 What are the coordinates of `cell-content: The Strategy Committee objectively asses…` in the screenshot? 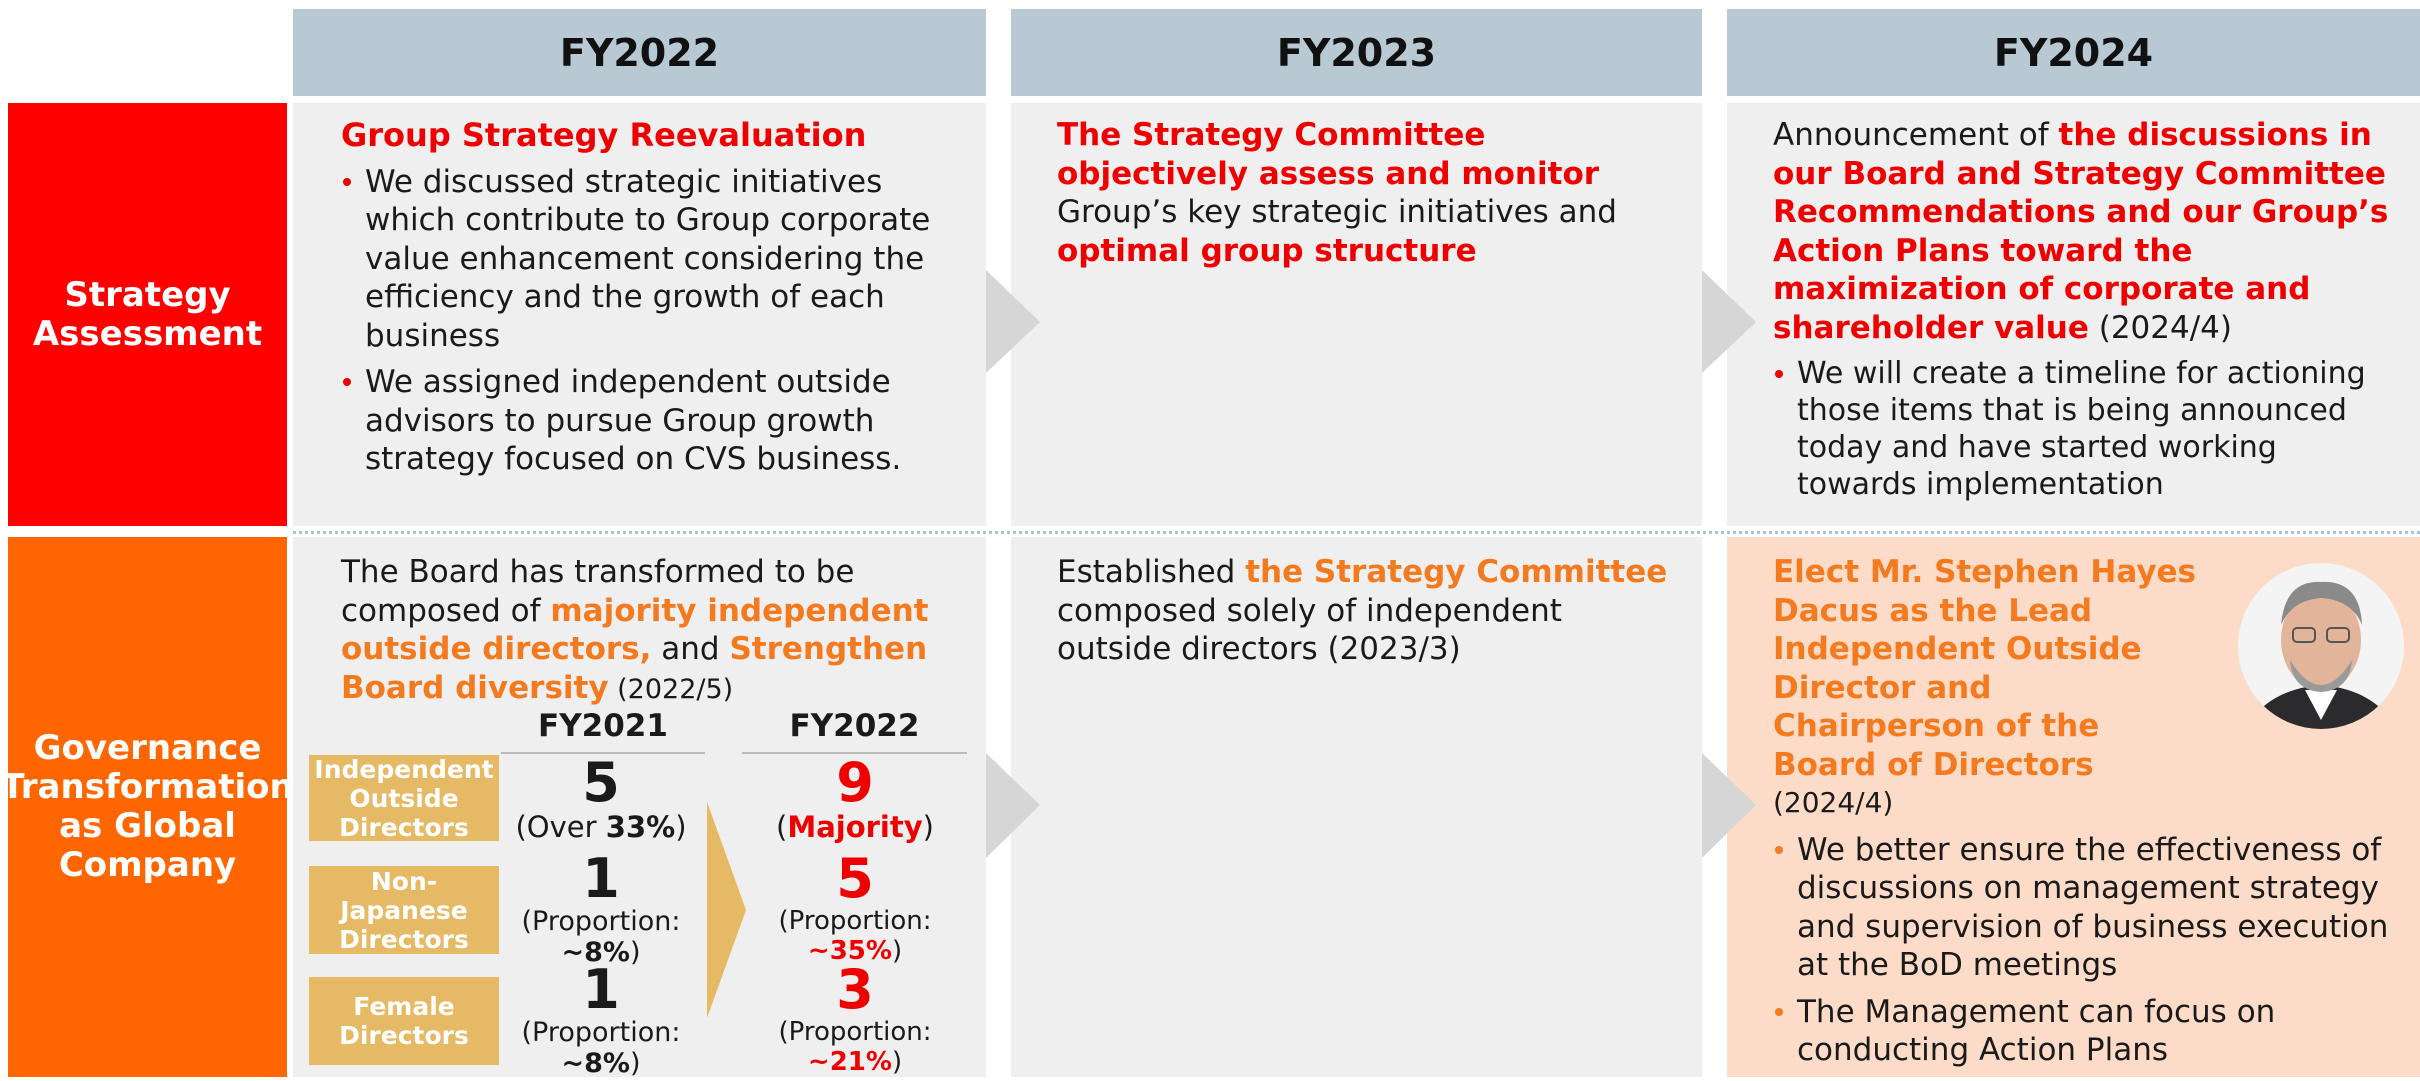 It's located at (1367, 193).